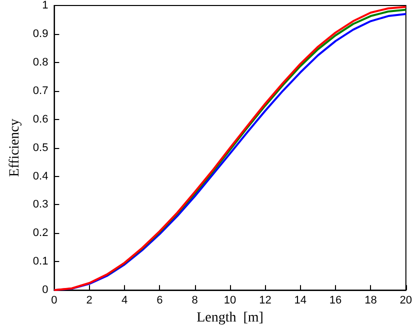 This screenshot has height=330, width=415. What do you see at coordinates (45, 290) in the screenshot?
I see `y-tick-label: 0` at bounding box center [45, 290].